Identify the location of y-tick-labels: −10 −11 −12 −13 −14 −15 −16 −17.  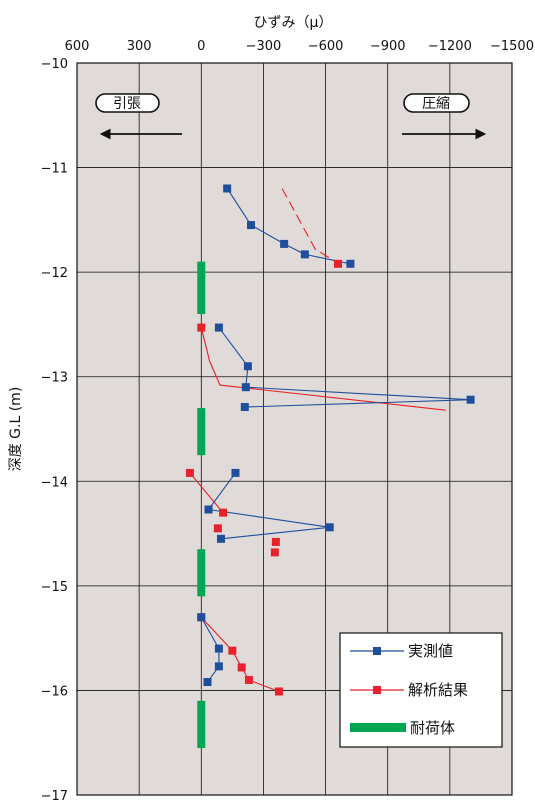
(54, 430).